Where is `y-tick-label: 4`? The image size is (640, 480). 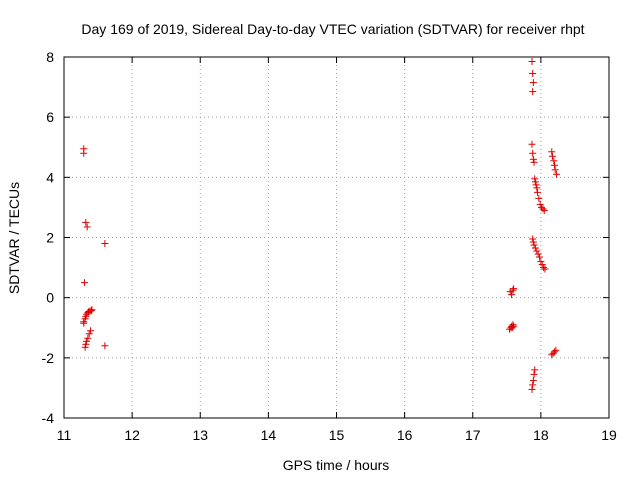
y-tick-label: 4 is located at coordinates (50, 177).